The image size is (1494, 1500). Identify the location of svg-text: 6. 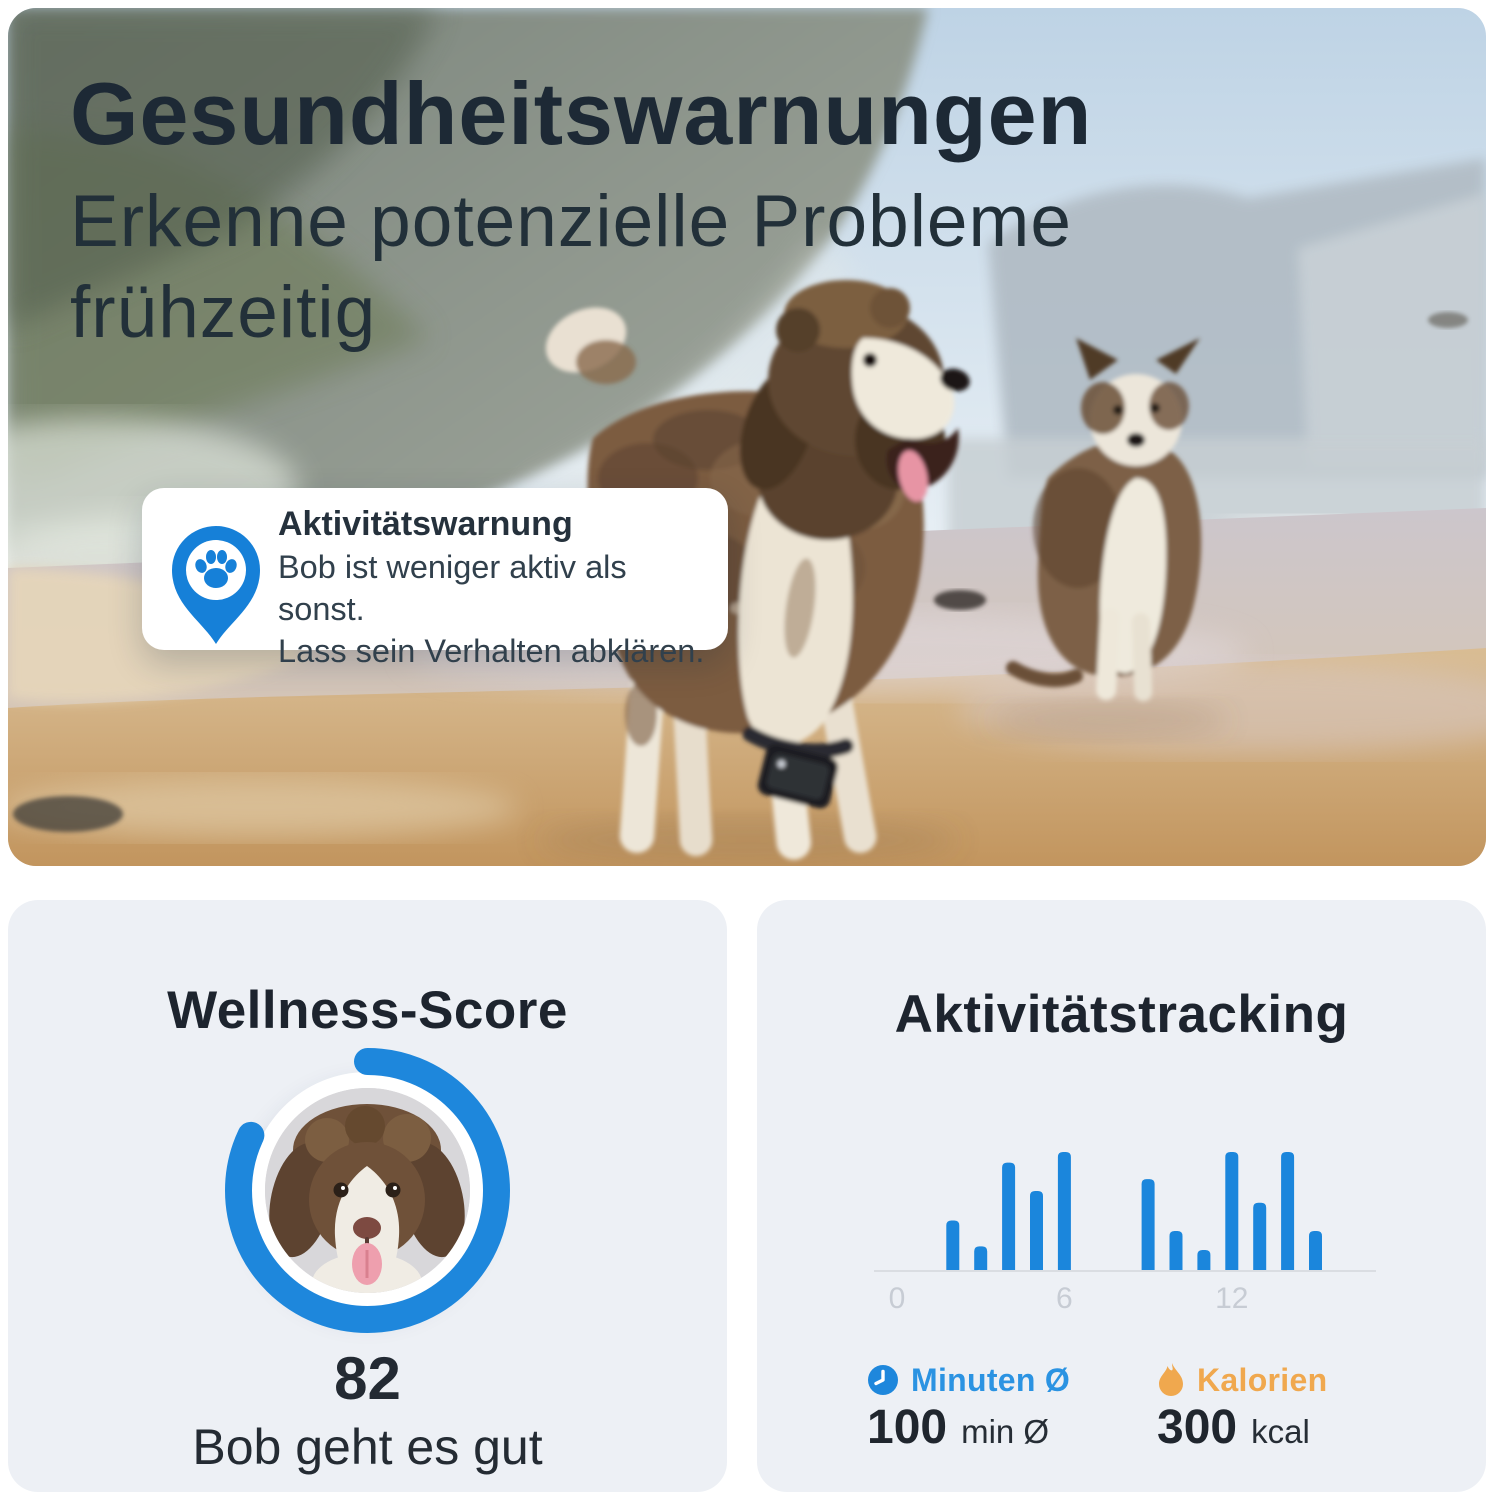
(1064, 1298).